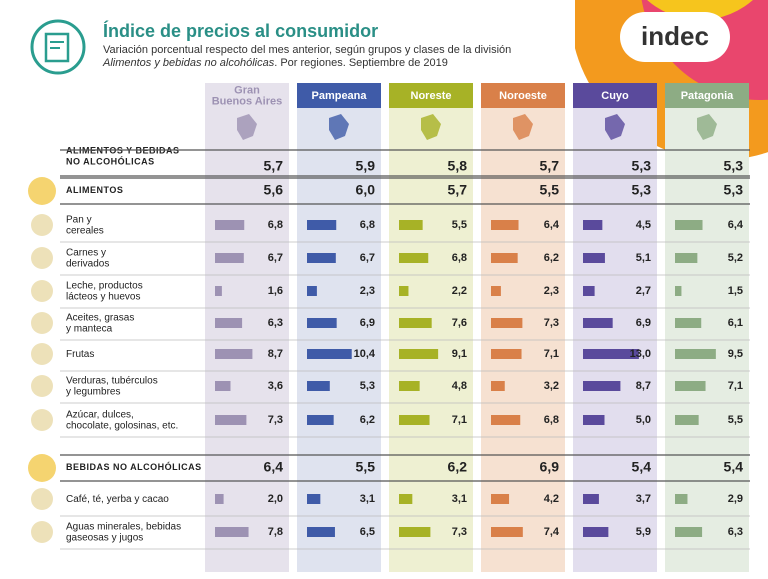 This screenshot has width=768, height=579. Describe the element at coordinates (93, 391) in the screenshot. I see `row-label-line: y legumbres` at that location.